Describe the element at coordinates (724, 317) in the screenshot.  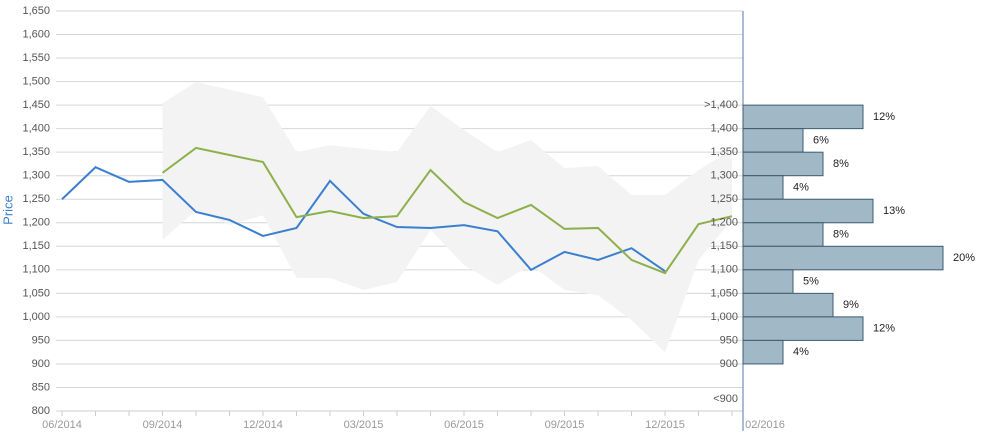
I see `histogram-bin-label: 1,000` at that location.